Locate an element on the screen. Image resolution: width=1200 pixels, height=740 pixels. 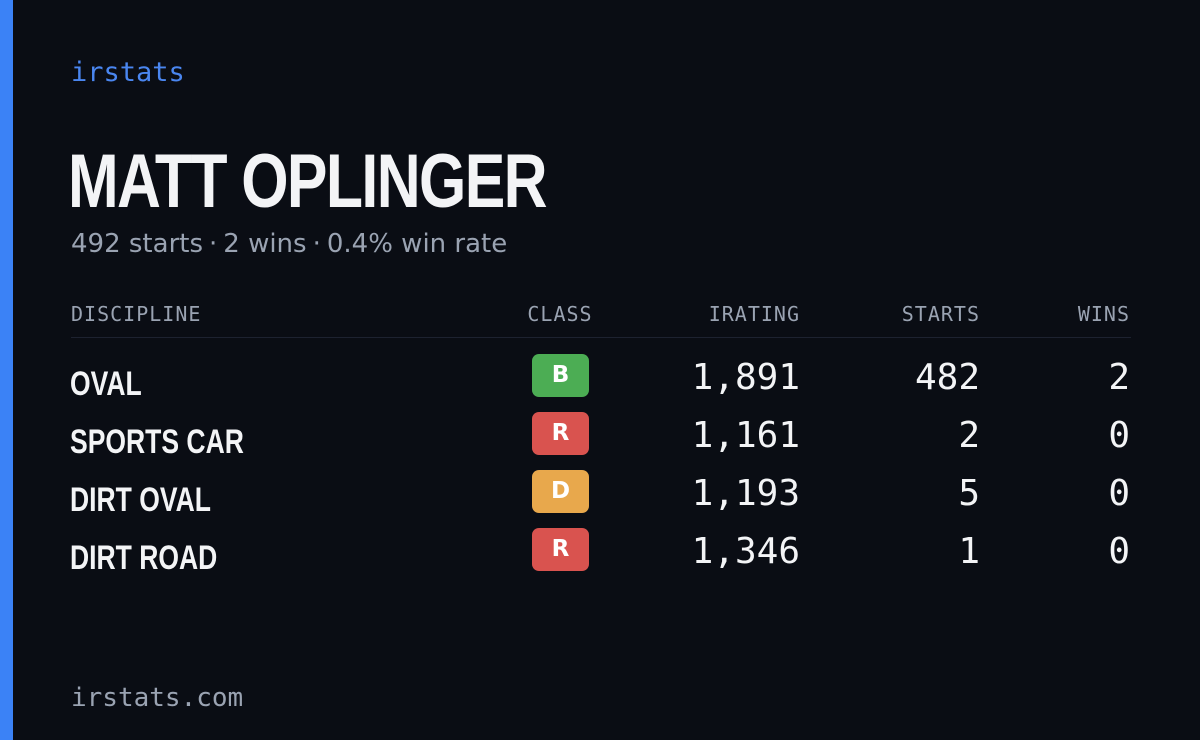
starts-value: 482 is located at coordinates (947, 377).